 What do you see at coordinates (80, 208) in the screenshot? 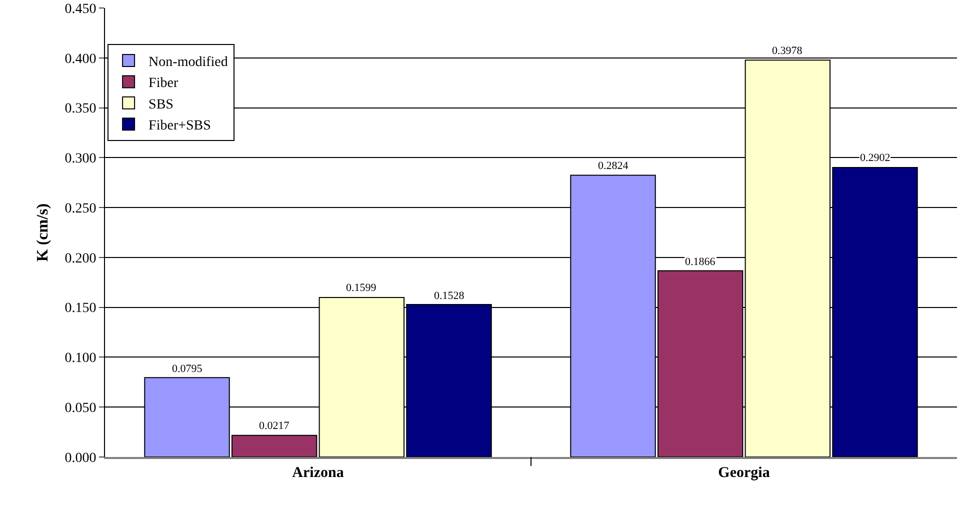
I see `text: 0.250` at bounding box center [80, 208].